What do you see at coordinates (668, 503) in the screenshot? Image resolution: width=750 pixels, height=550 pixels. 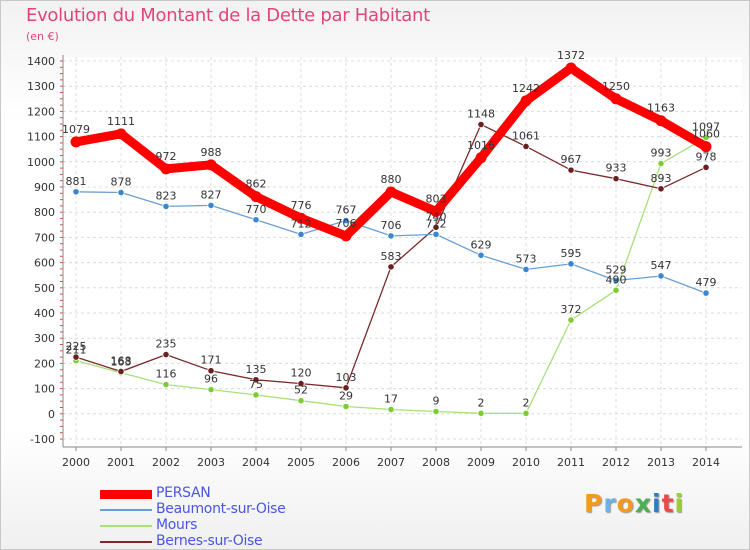 I see `logo-letter: t` at bounding box center [668, 503].